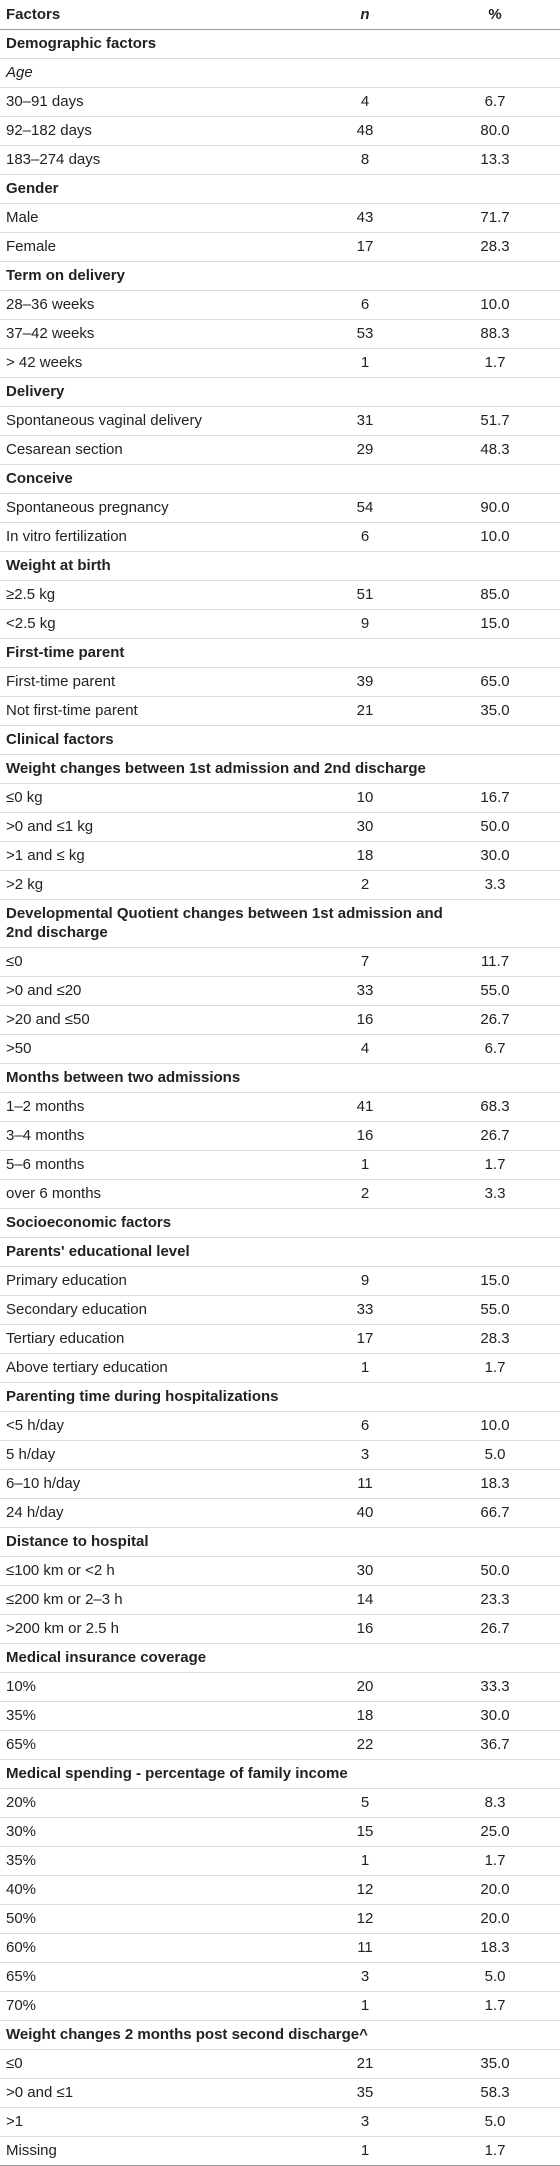 The width and height of the screenshot is (560, 2166). Describe the element at coordinates (150, 1367) in the screenshot. I see `row-label: Above tertiary education` at that location.